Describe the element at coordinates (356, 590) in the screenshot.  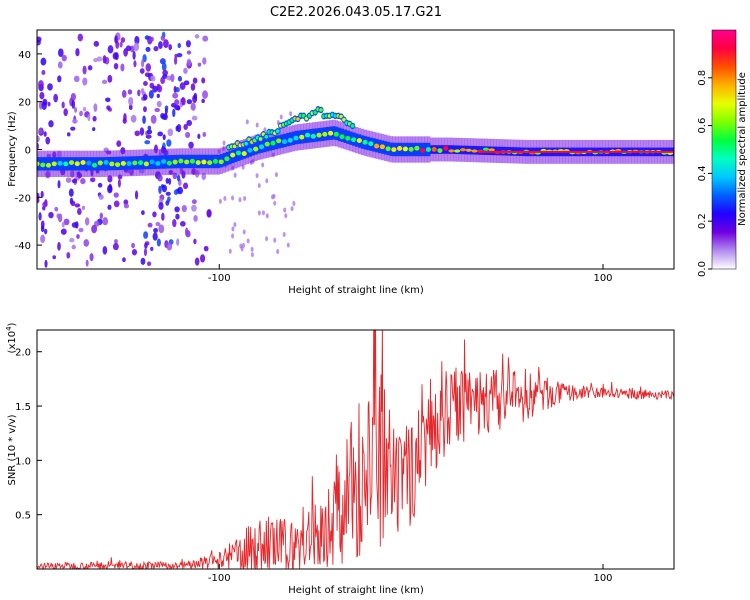
I see `snr-x-axis-label: Height of straight line (km)` at that location.